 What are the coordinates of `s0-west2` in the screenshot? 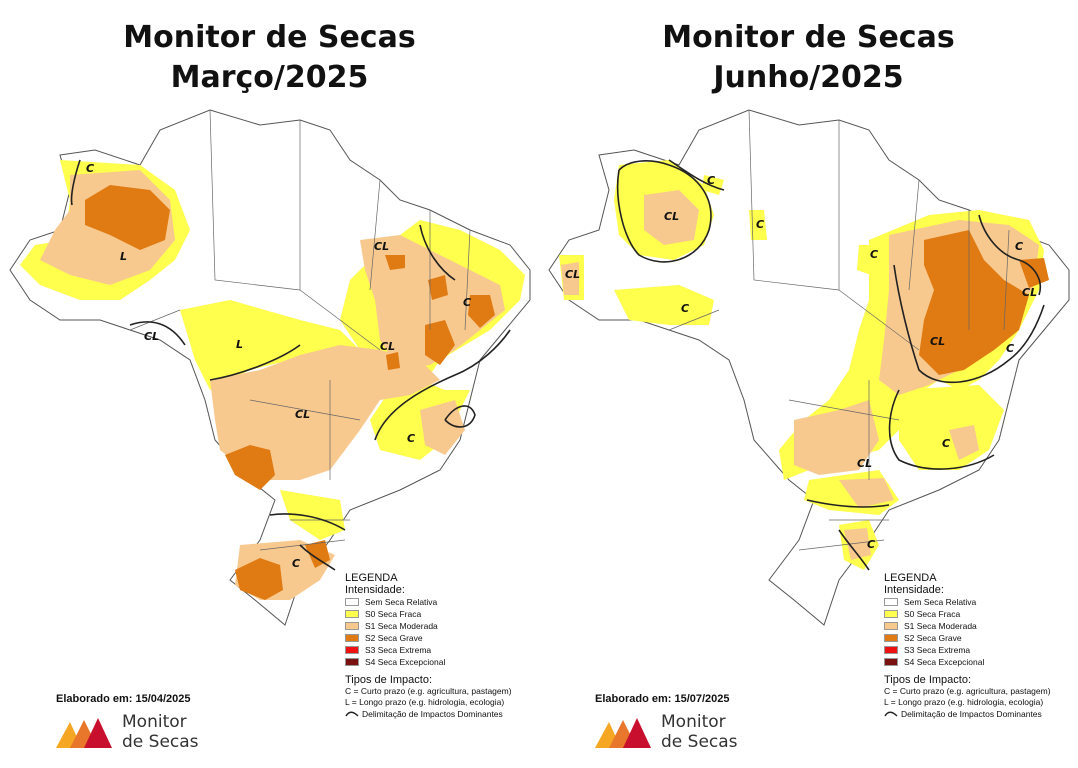 It's located at (664, 305).